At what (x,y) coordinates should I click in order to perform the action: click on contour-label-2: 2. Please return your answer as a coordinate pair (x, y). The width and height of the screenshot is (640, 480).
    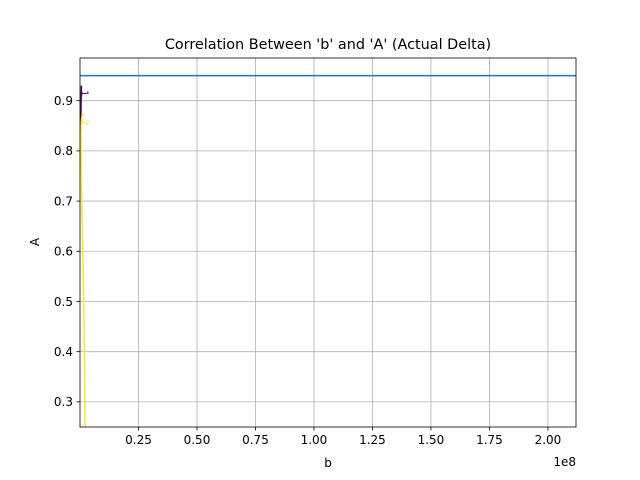
    Looking at the image, I should click on (84, 122).